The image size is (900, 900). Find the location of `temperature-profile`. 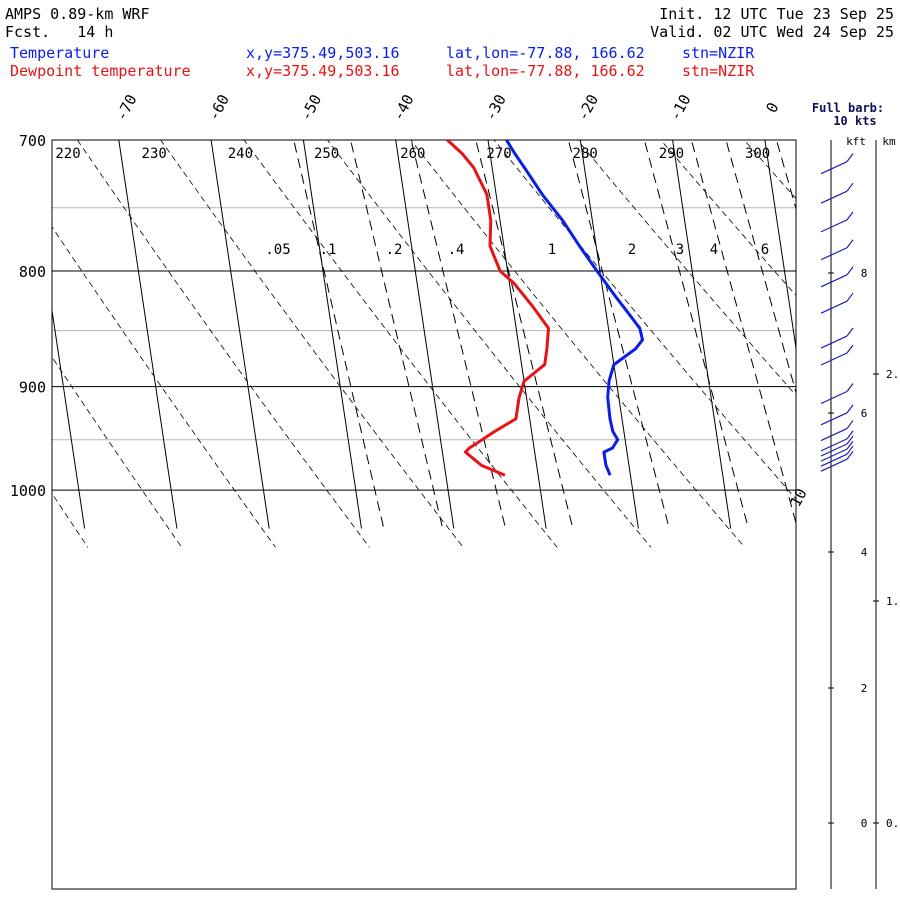

temperature-profile is located at coordinates (574, 308).